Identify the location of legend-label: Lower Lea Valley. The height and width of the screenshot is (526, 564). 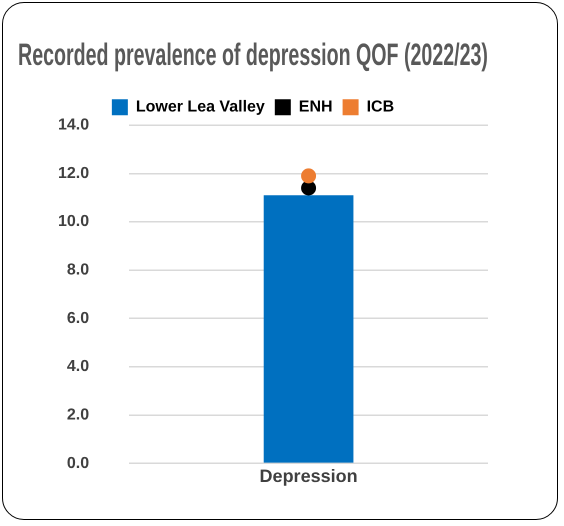
(200, 107).